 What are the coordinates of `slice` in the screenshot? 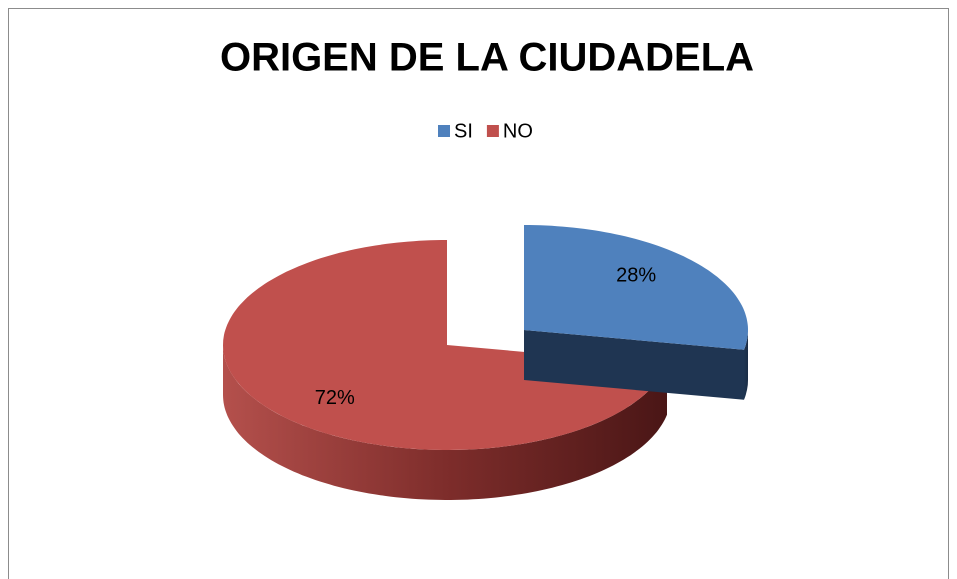 It's located at (636, 287).